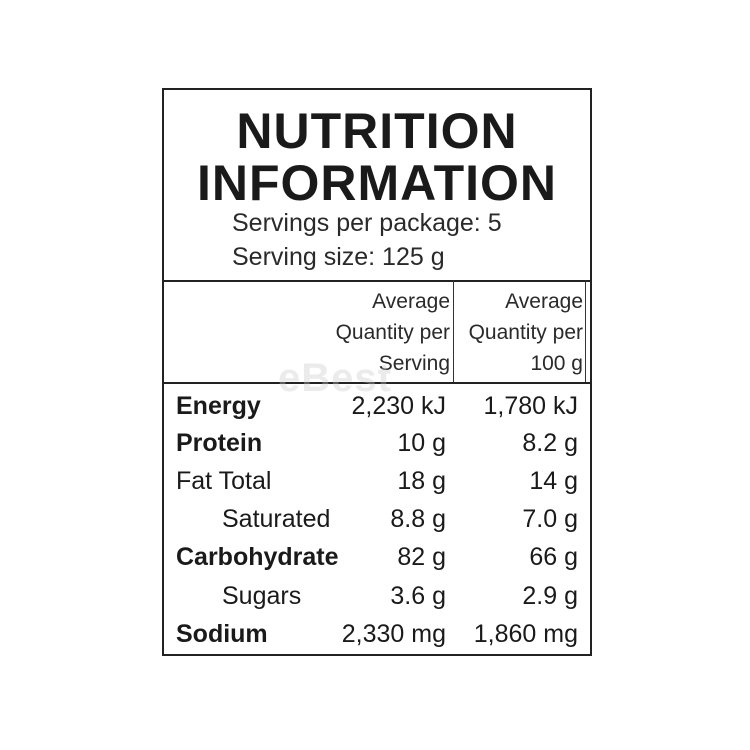 This screenshot has height=750, width=750. Describe the element at coordinates (421, 557) in the screenshot. I see `per-serving-value: 82 g` at that location.